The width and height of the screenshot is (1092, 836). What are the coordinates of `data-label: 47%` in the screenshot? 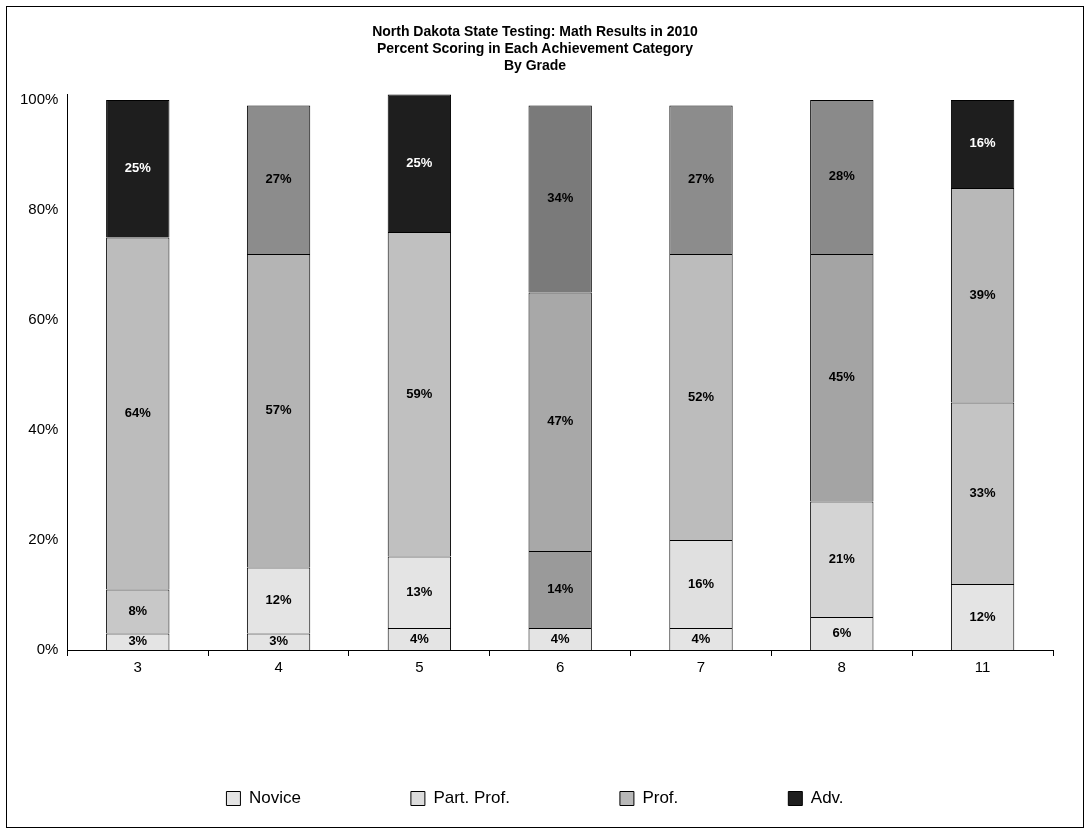 It's located at (560, 421).